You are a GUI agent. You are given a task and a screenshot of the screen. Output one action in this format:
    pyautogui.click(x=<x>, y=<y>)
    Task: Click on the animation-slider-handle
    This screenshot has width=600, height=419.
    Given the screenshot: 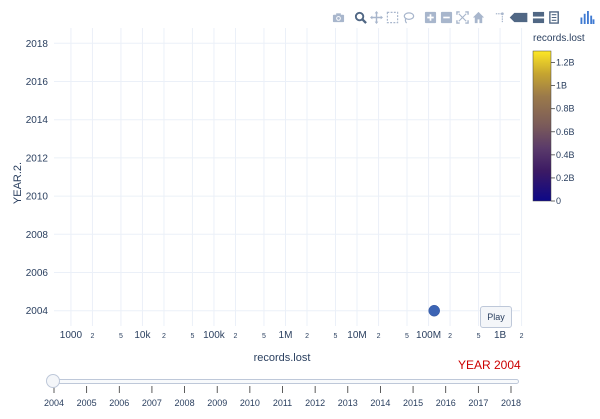 What is the action you would take?
    pyautogui.click(x=53, y=381)
    